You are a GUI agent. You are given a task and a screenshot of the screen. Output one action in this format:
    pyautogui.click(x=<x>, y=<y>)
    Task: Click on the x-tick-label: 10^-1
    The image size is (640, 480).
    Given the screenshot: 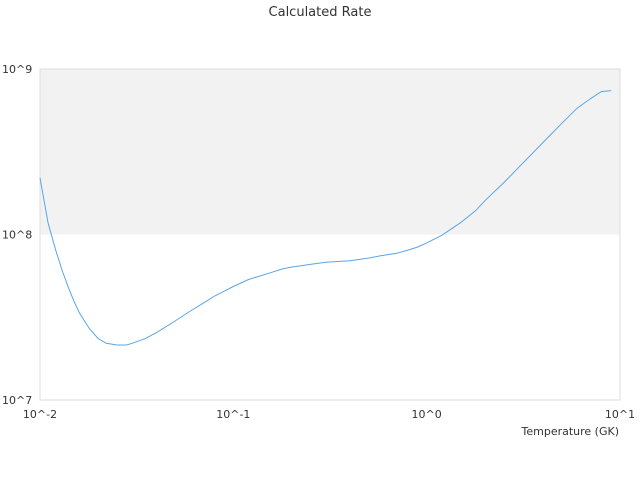 What is the action you would take?
    pyautogui.click(x=233, y=414)
    